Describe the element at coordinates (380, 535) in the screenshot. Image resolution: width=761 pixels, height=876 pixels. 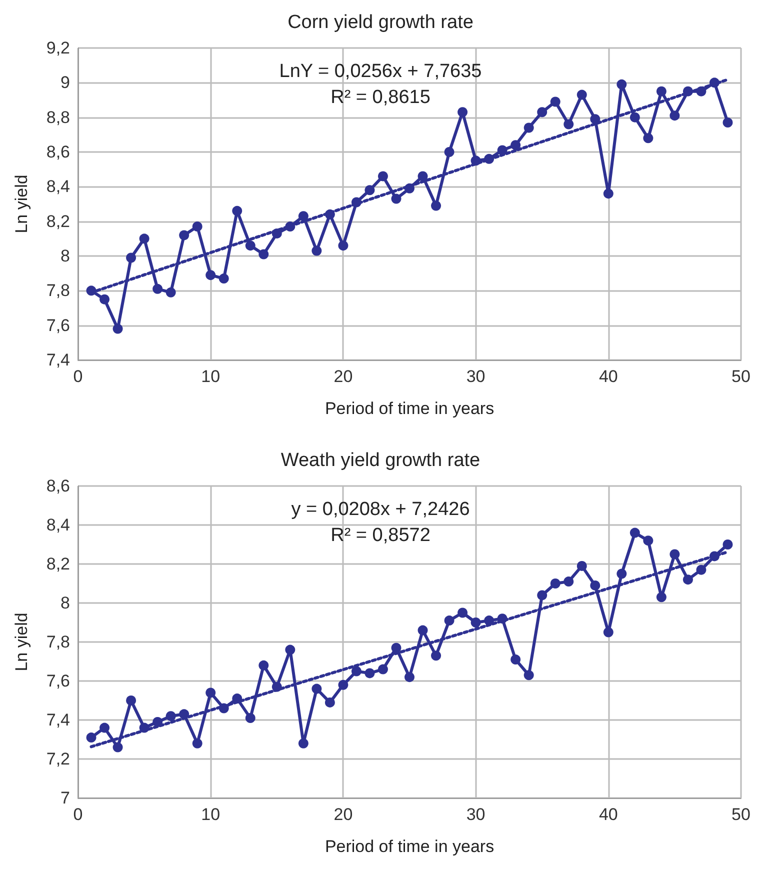
I see `annotation: R² = 0,8572` at that location.